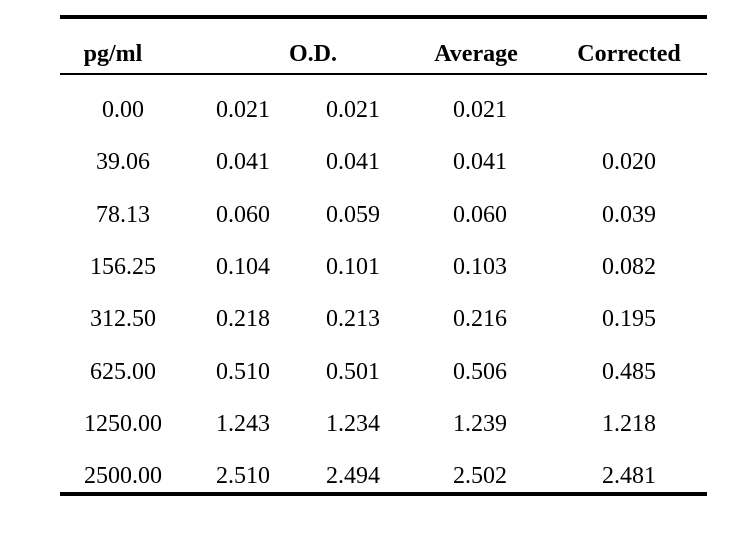 This screenshot has width=750, height=540. What do you see at coordinates (123, 267) in the screenshot?
I see `concentration-cell: 156.25` at bounding box center [123, 267].